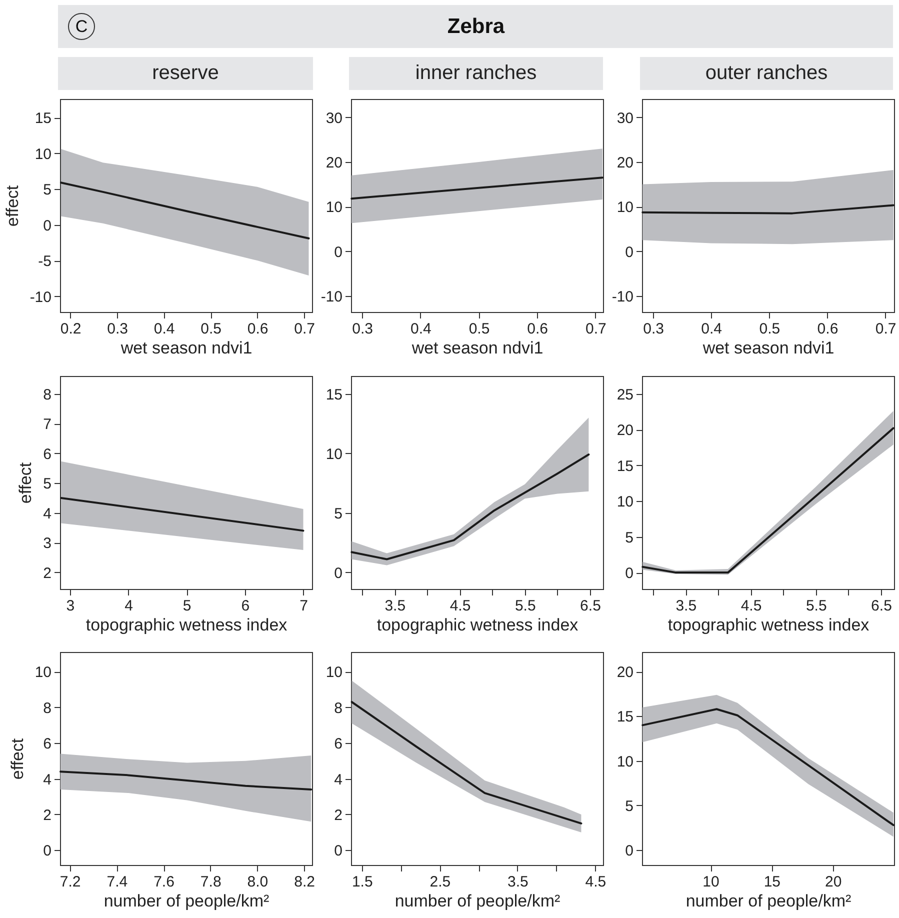  What do you see at coordinates (304, 882) in the screenshot?
I see `x-tick-label: 8.2` at bounding box center [304, 882].